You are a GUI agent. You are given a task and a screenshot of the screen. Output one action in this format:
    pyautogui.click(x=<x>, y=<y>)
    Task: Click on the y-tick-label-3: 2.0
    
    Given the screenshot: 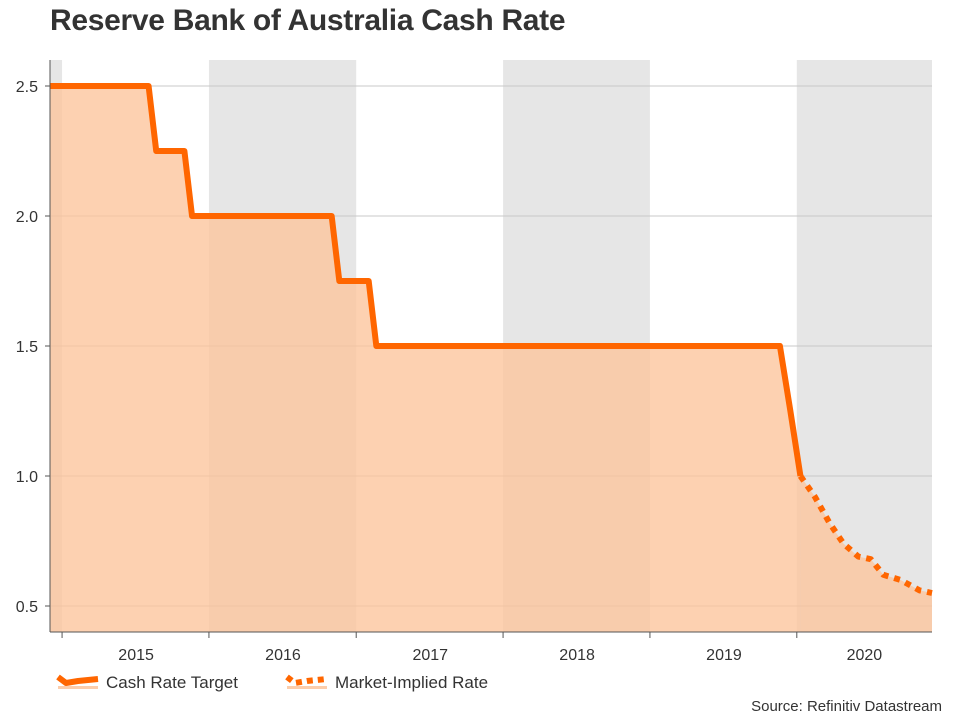 What is the action you would take?
    pyautogui.click(x=27, y=217)
    